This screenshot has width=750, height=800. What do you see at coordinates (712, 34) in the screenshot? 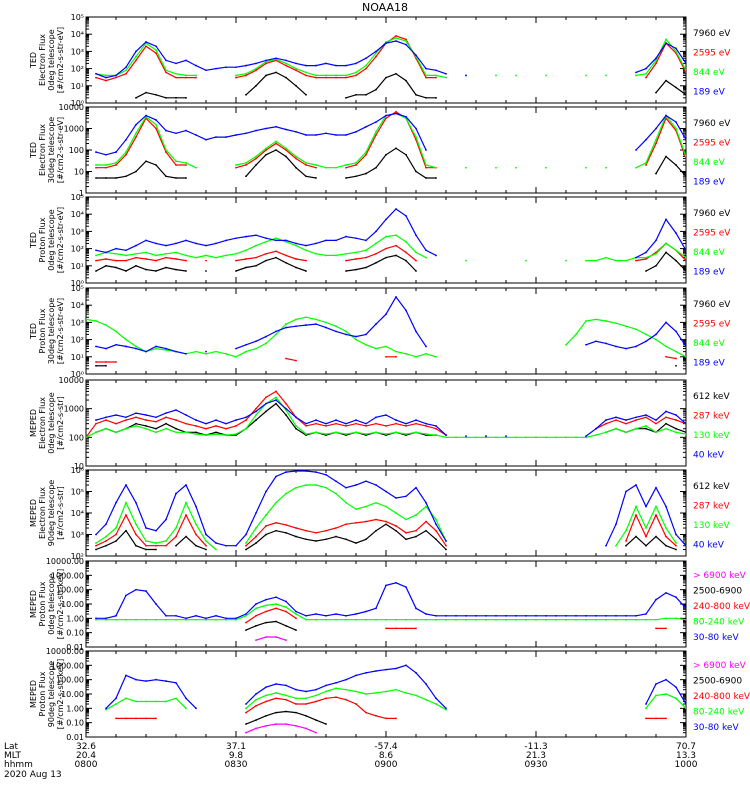
I see `legend-entry: 7960 eV` at bounding box center [712, 34].